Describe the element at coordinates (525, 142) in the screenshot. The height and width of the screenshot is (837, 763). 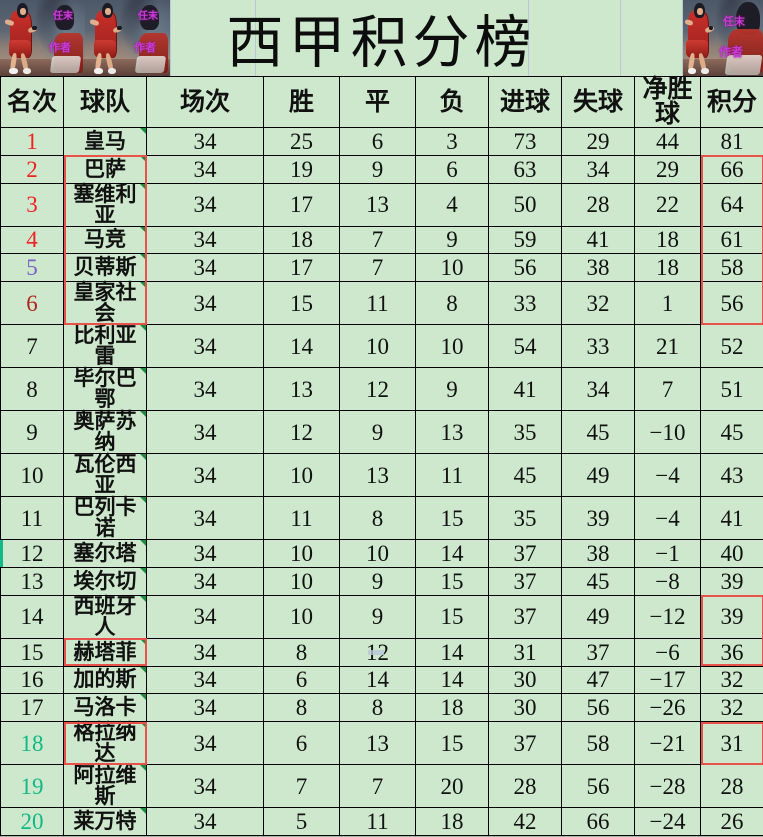
I see `cell-gf: 73` at that location.